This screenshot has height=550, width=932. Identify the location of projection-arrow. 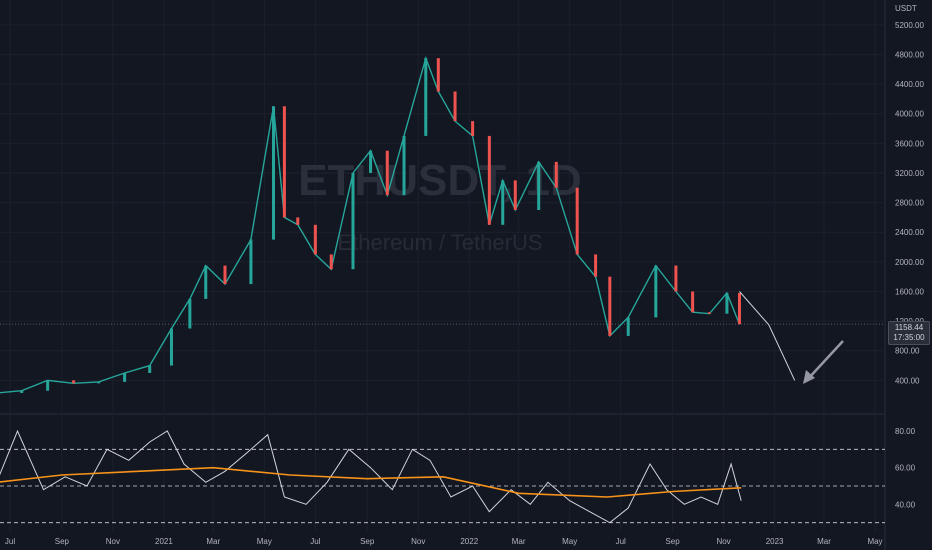
(825, 360).